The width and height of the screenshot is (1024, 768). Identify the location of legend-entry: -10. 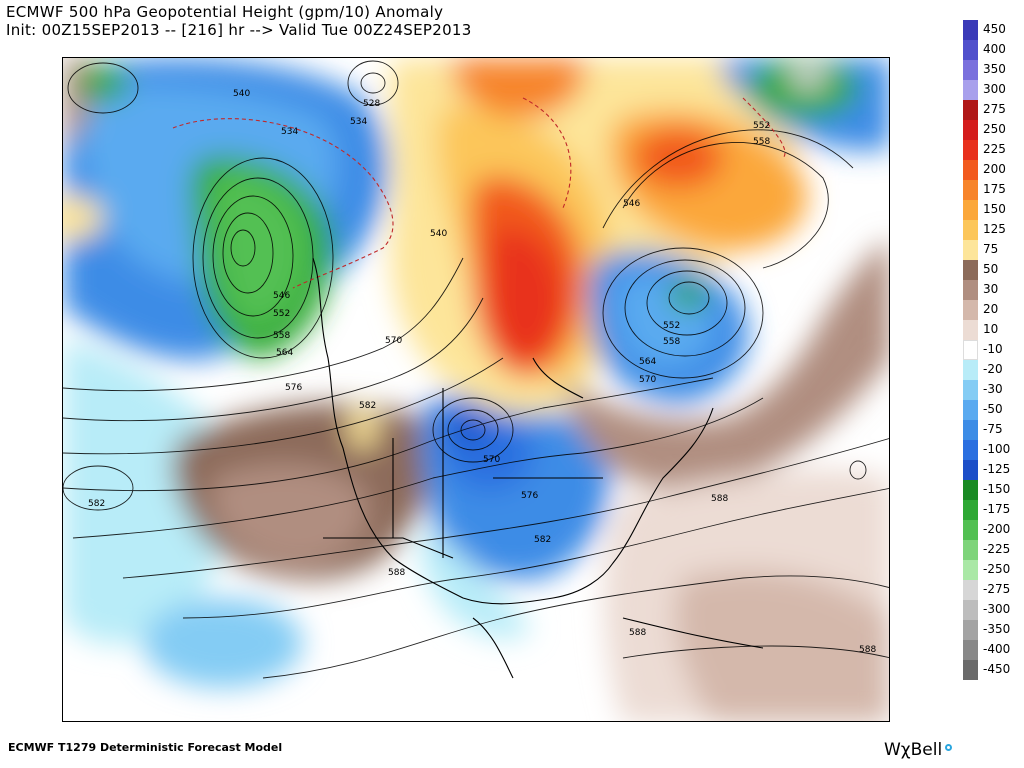
(993, 350).